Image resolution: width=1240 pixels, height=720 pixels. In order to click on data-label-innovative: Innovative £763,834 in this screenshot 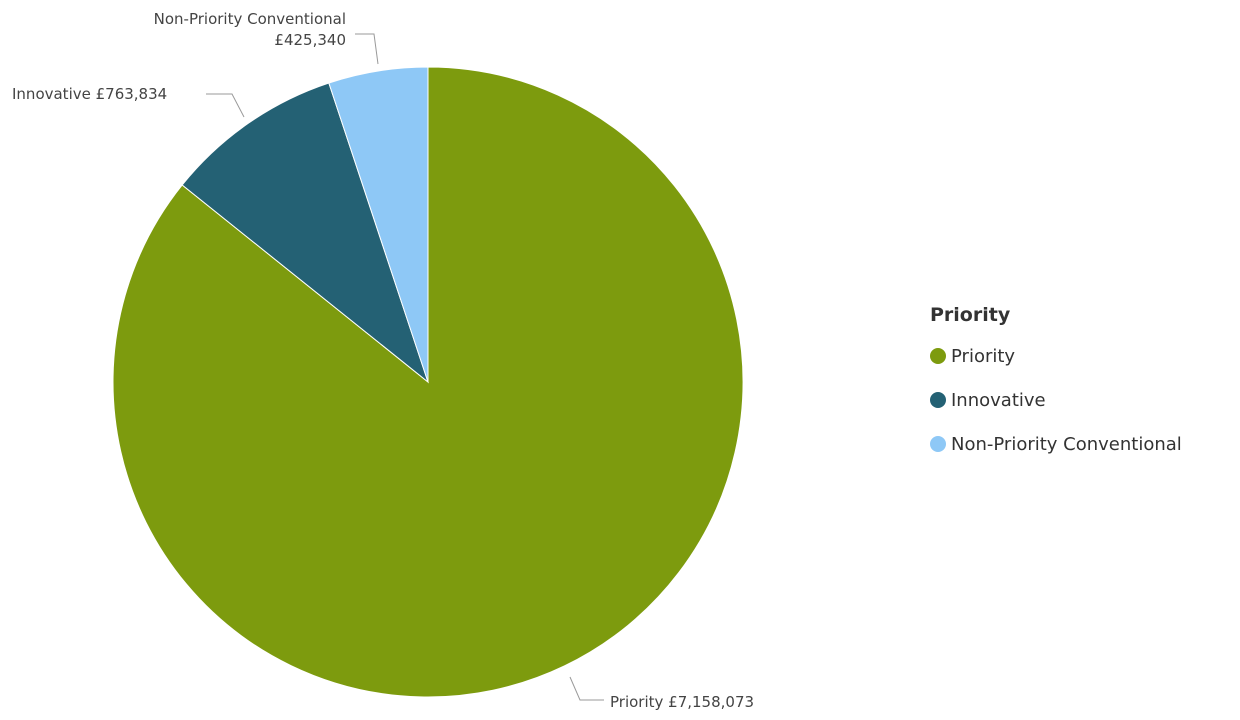, I will do `click(90, 94)`.